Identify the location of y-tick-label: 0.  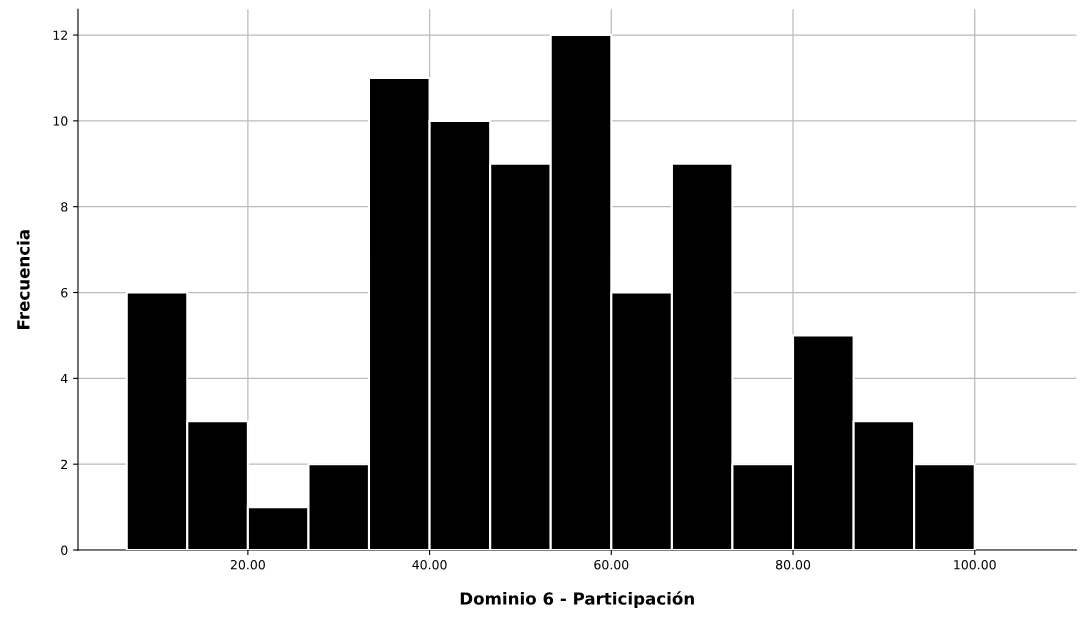
(64, 550).